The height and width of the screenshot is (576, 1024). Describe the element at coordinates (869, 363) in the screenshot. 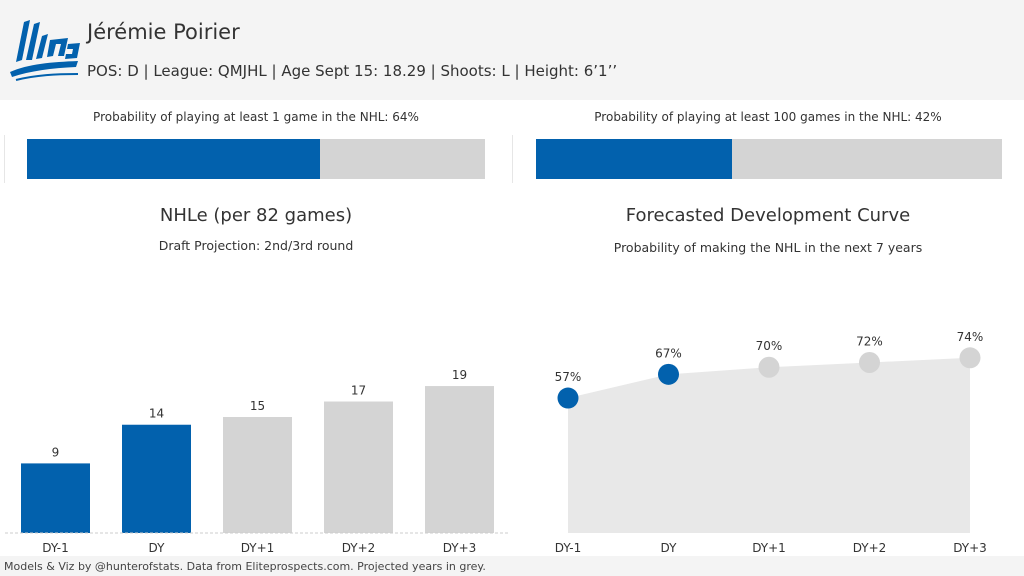

I see `dev-curve-point-dyplus2` at that location.